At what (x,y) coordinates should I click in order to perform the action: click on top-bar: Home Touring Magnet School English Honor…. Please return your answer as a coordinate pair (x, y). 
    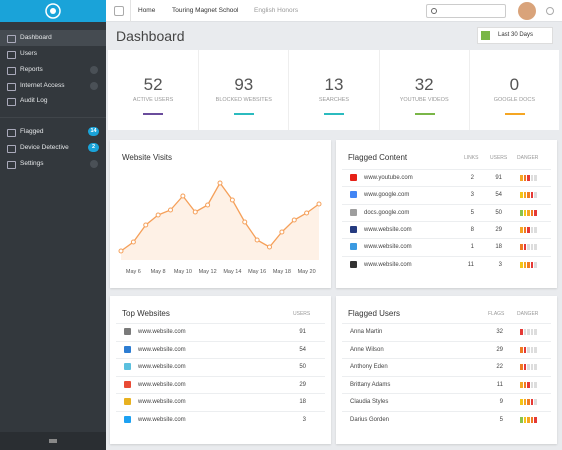
    Looking at the image, I should click on (334, 11).